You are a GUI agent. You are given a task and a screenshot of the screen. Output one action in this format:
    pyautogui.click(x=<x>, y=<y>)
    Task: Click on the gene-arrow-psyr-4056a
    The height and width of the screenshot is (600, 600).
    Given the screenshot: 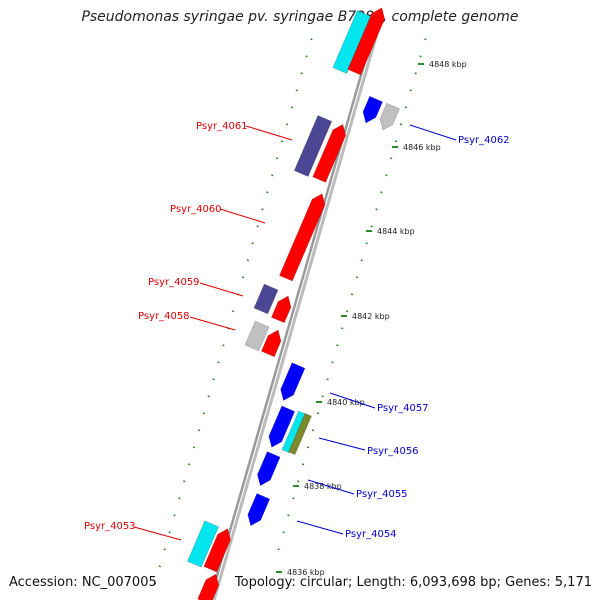 What is the action you would take?
    pyautogui.click(x=280, y=427)
    